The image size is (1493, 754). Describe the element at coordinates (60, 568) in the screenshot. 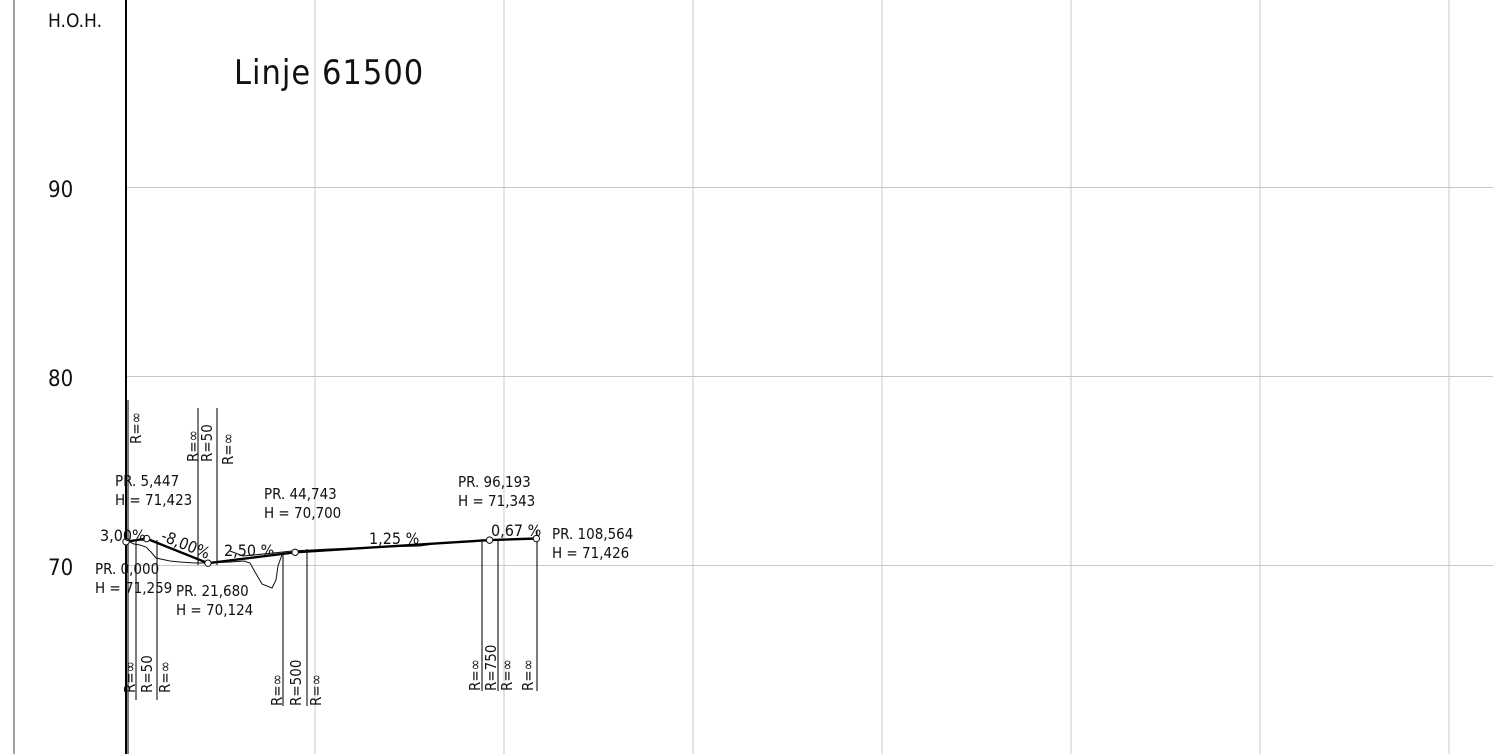

I see `y-tick-label-70: 70` at that location.